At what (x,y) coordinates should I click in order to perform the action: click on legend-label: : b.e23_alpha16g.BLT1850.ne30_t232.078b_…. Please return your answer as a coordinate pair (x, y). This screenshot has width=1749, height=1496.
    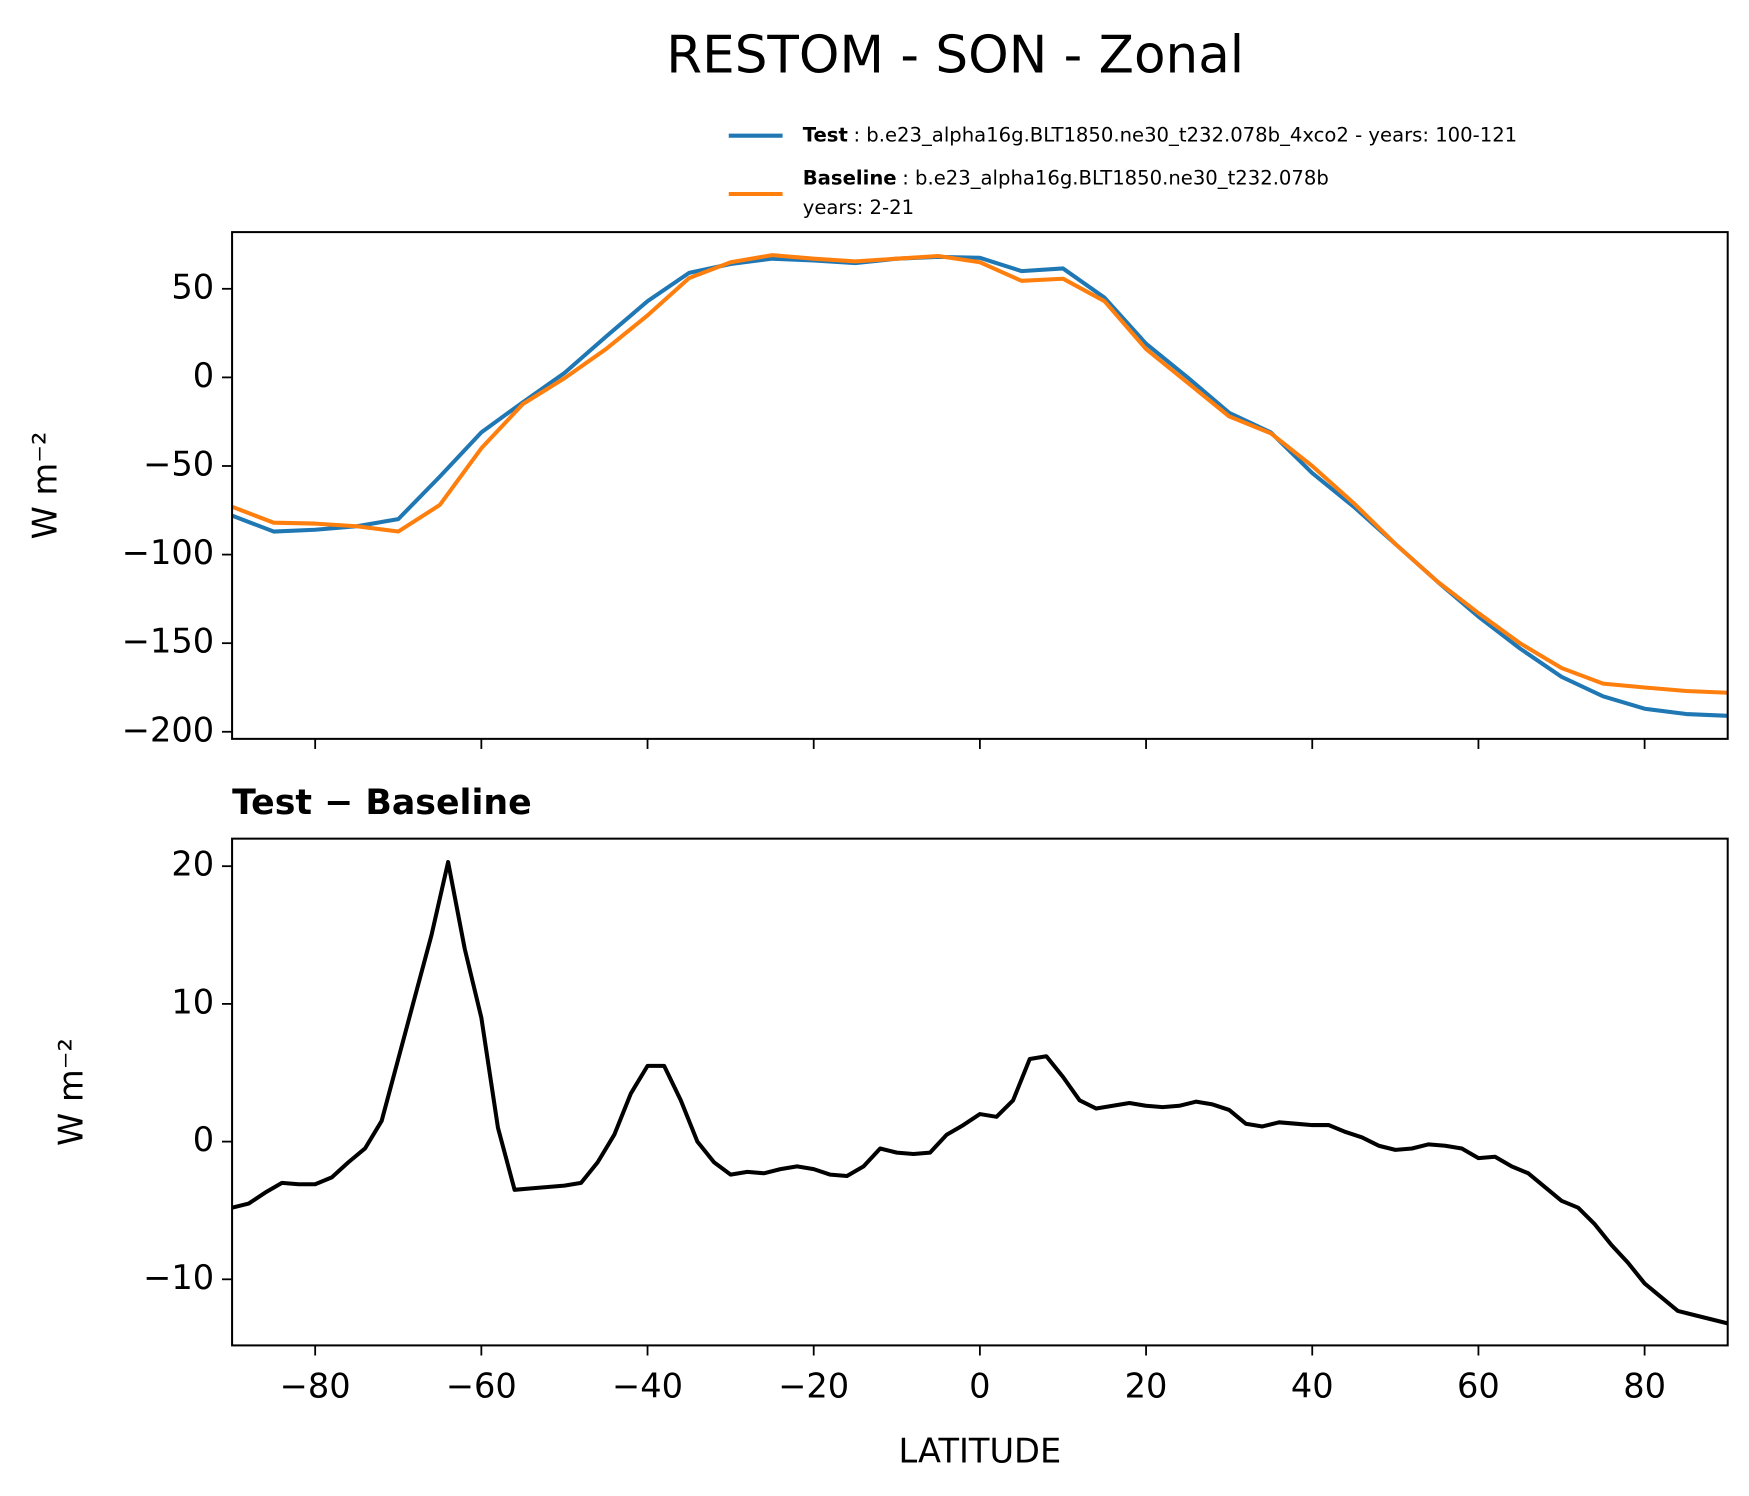
    Looking at the image, I should click on (1185, 134).